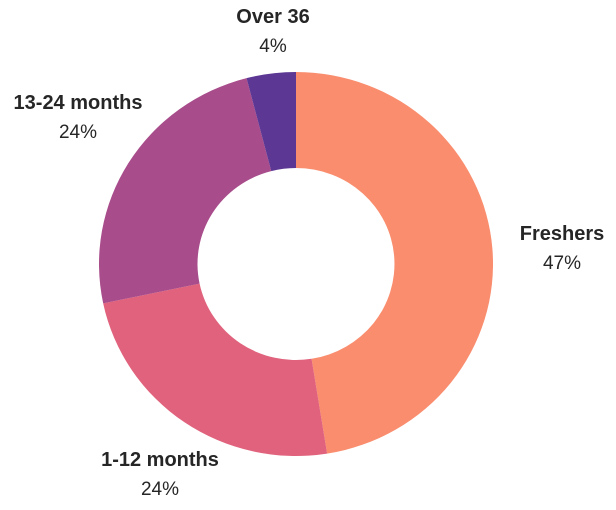  What do you see at coordinates (185, 191) in the screenshot?
I see `donut-slice-13-24-months` at bounding box center [185, 191].